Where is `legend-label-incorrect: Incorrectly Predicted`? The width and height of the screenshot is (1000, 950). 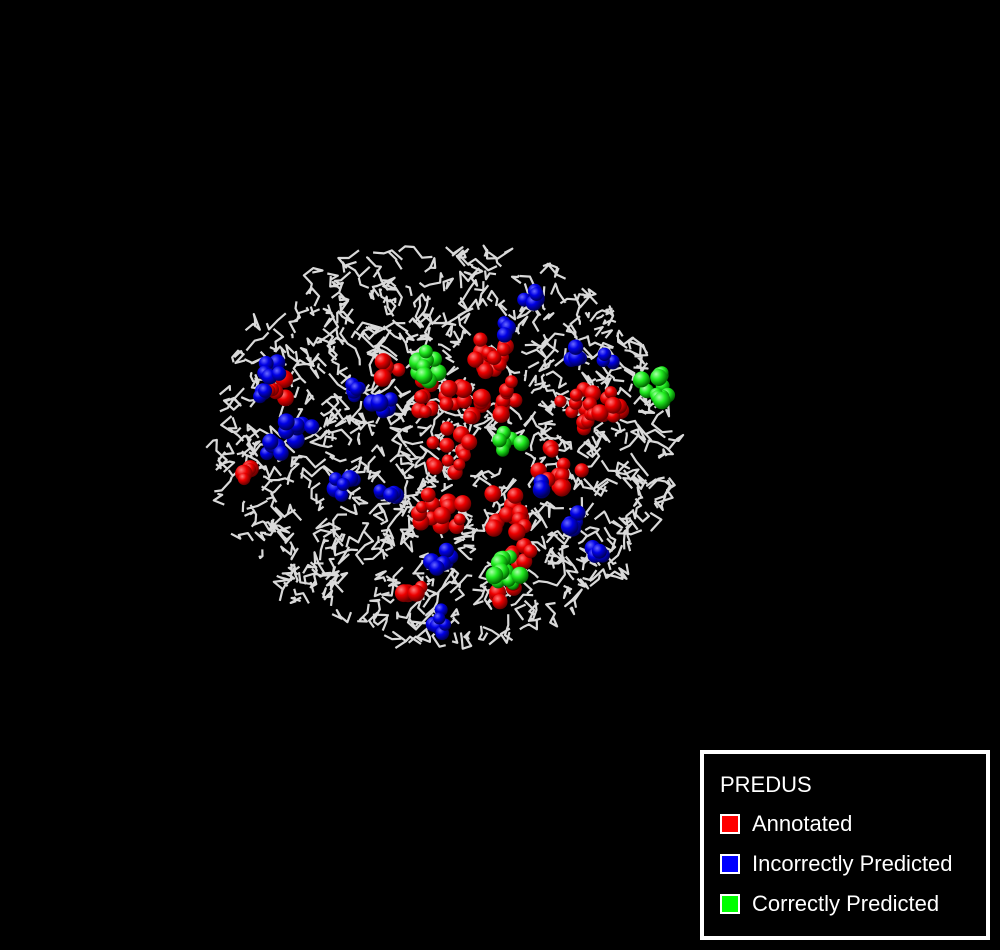
legend-label-incorrect: Incorrectly Predicted is located at coordinates (852, 863).